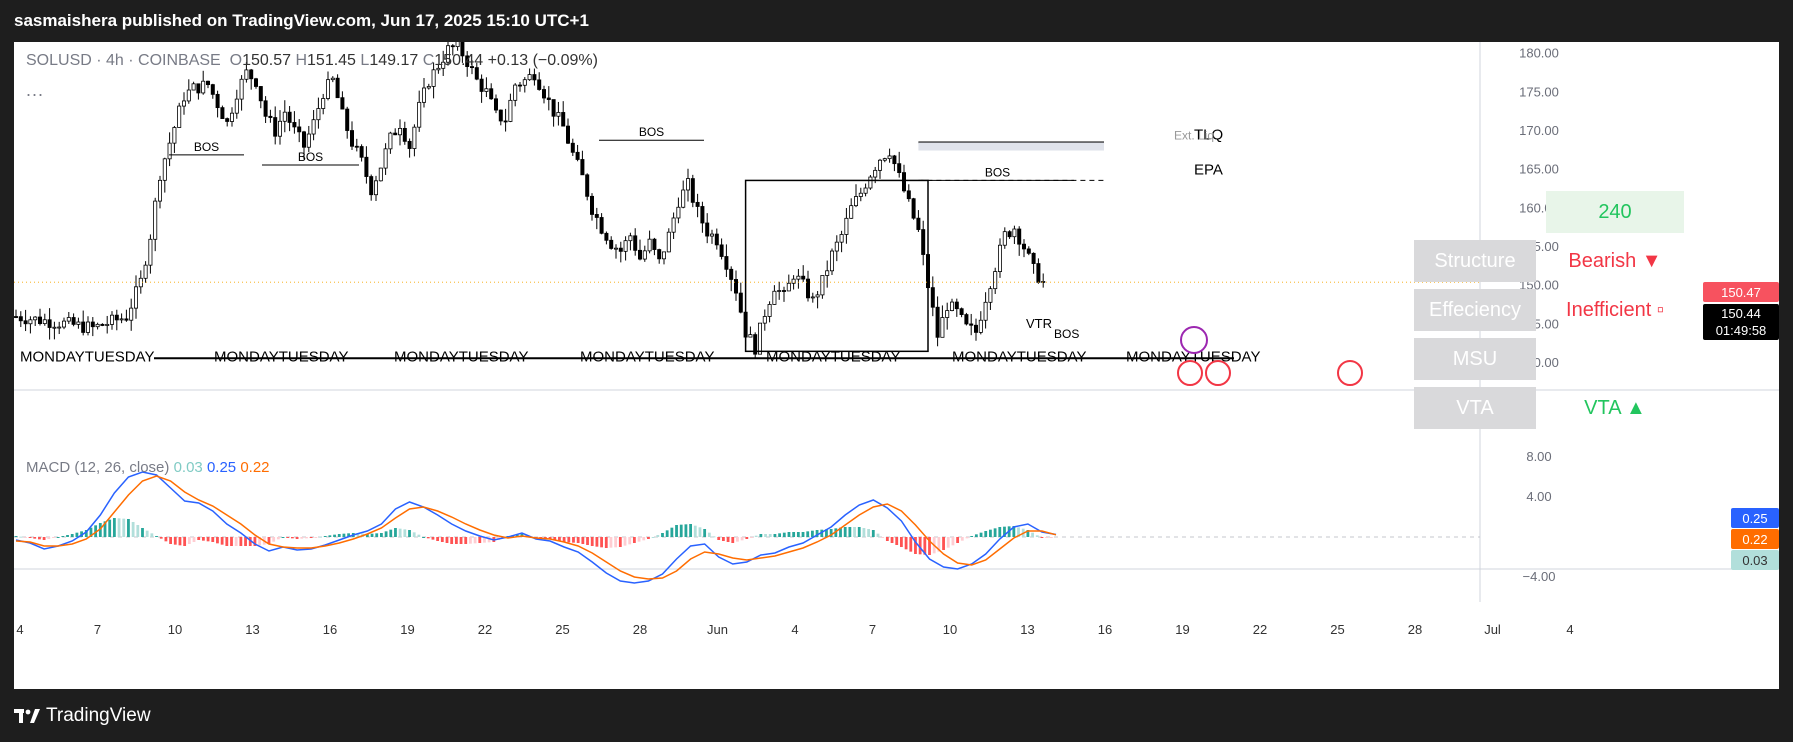  Describe the element at coordinates (1539, 130) in the screenshot. I see `price-tick-label: 170.00` at that location.